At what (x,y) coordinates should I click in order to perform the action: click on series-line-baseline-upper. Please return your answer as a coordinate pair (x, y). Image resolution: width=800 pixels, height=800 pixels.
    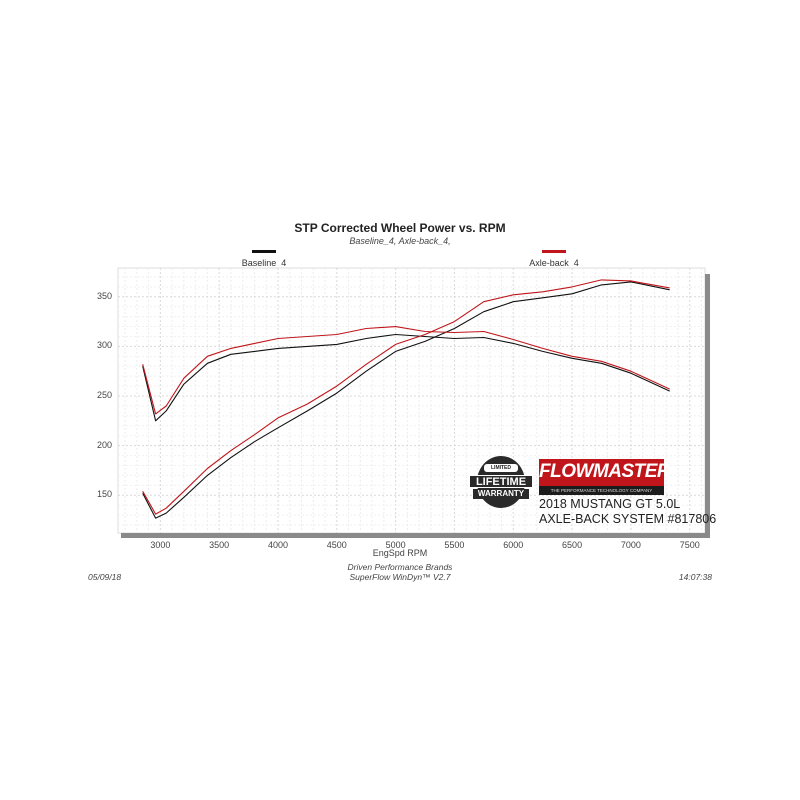
    Looking at the image, I should click on (406, 377).